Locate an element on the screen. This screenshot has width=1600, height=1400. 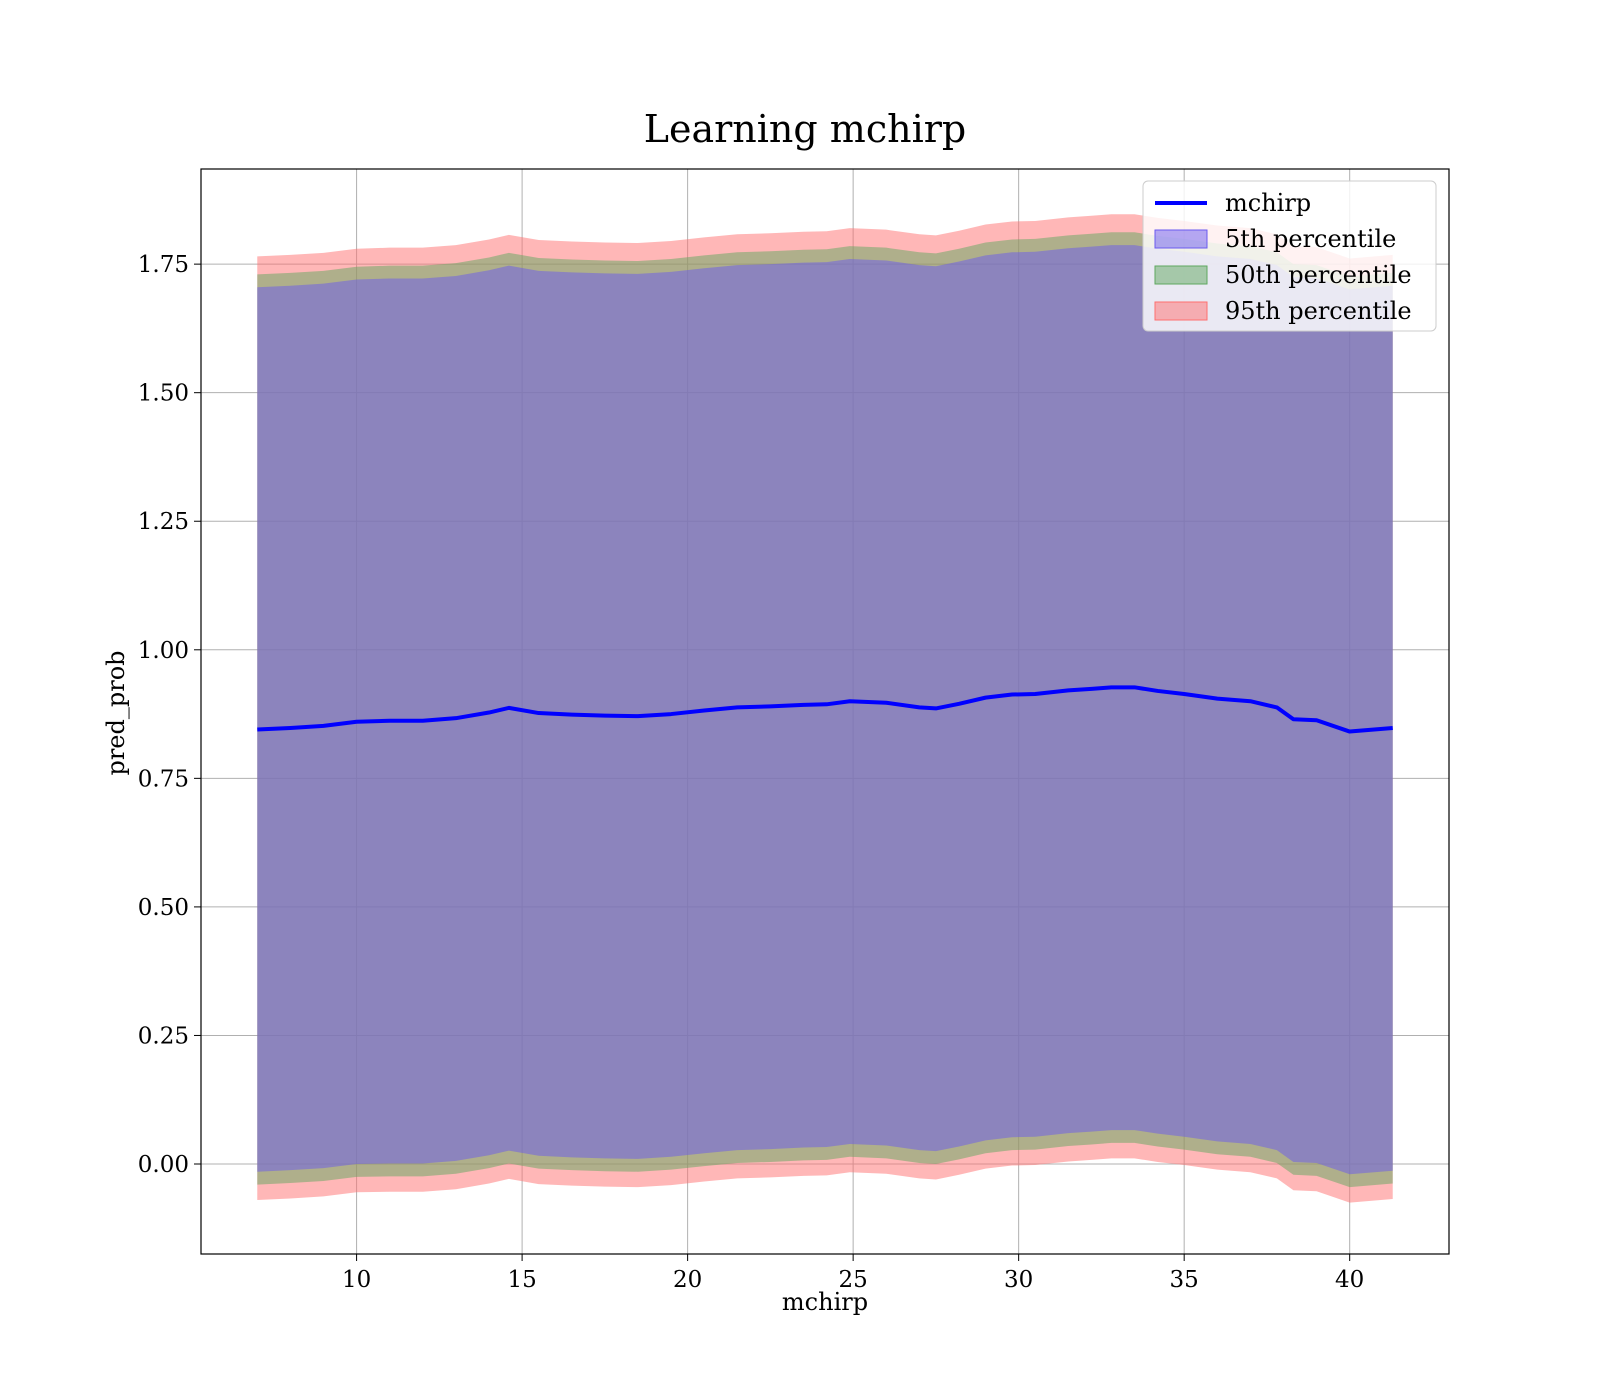
y-tick-label: 1.00 is located at coordinates (163, 651).